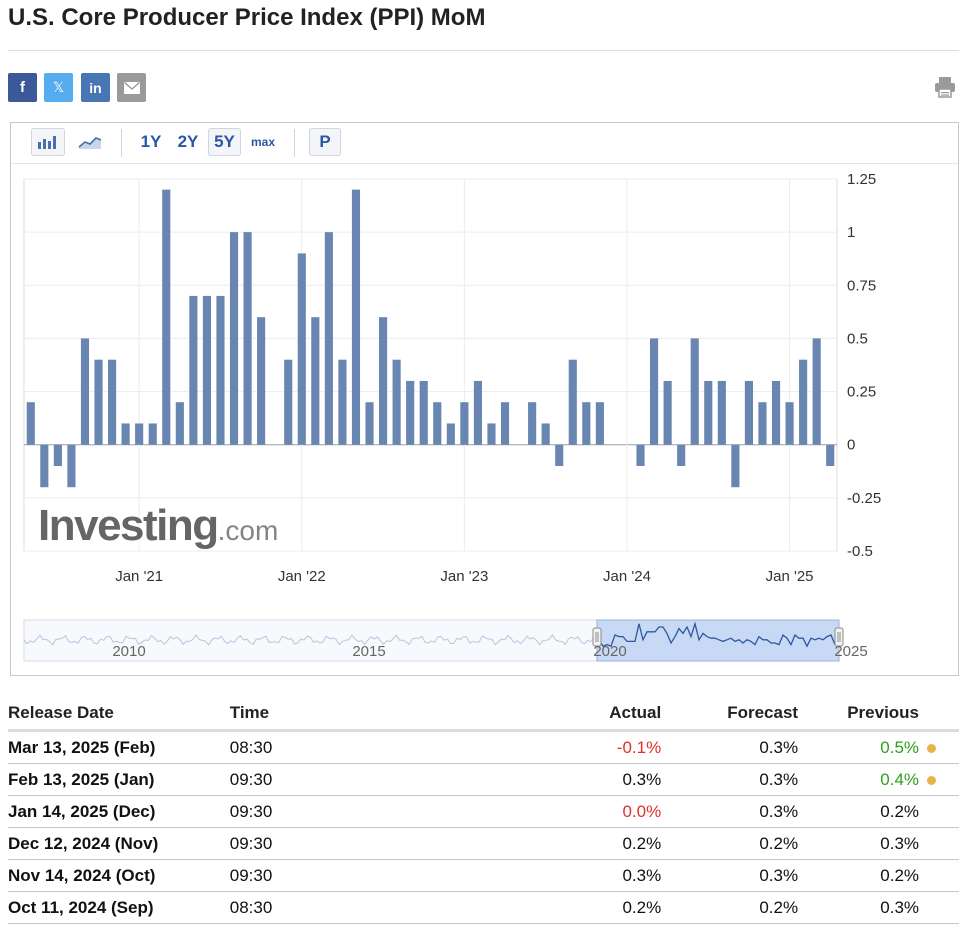 The image size is (966, 928). I want to click on watermark-brand: Investing, so click(128, 525).